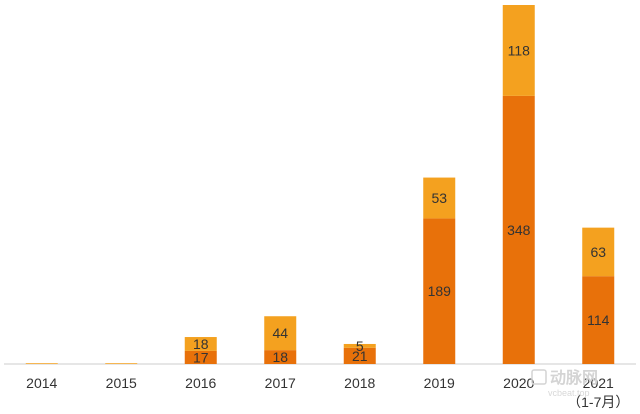  I want to click on watermark-logo-text: 动脉网, so click(574, 377).